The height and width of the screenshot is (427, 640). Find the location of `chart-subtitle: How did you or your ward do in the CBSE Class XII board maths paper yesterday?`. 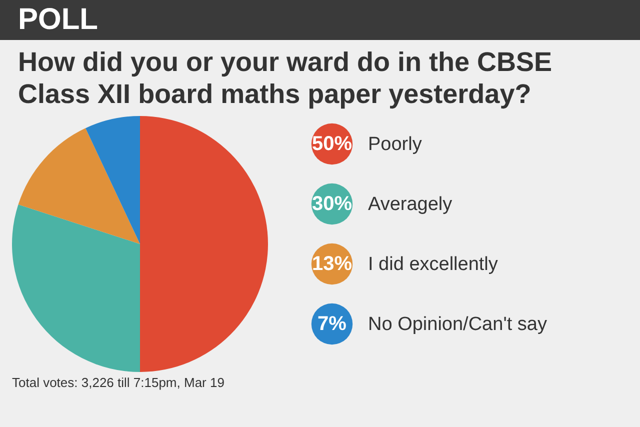

chart-subtitle: How did you or your ward do in the CBSE Class XII board maths paper yesterday? is located at coordinates (285, 78).